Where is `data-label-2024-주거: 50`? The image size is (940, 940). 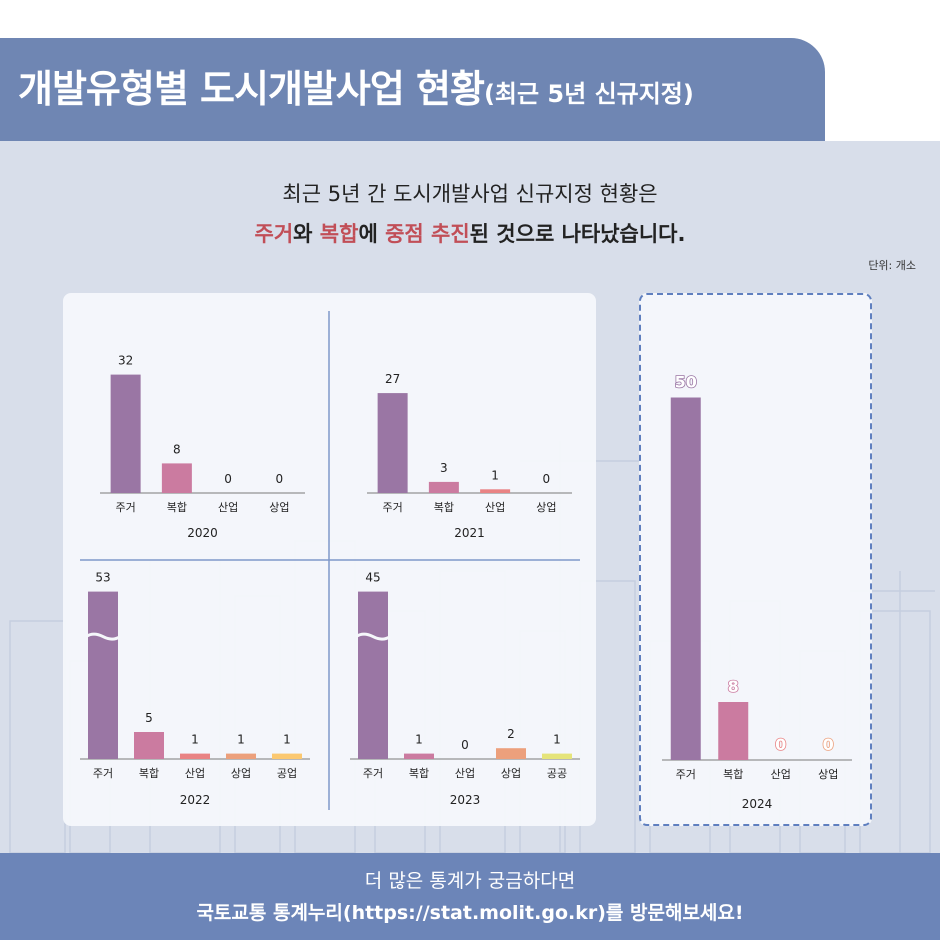
data-label-2024-주거: 50 is located at coordinates (686, 382).